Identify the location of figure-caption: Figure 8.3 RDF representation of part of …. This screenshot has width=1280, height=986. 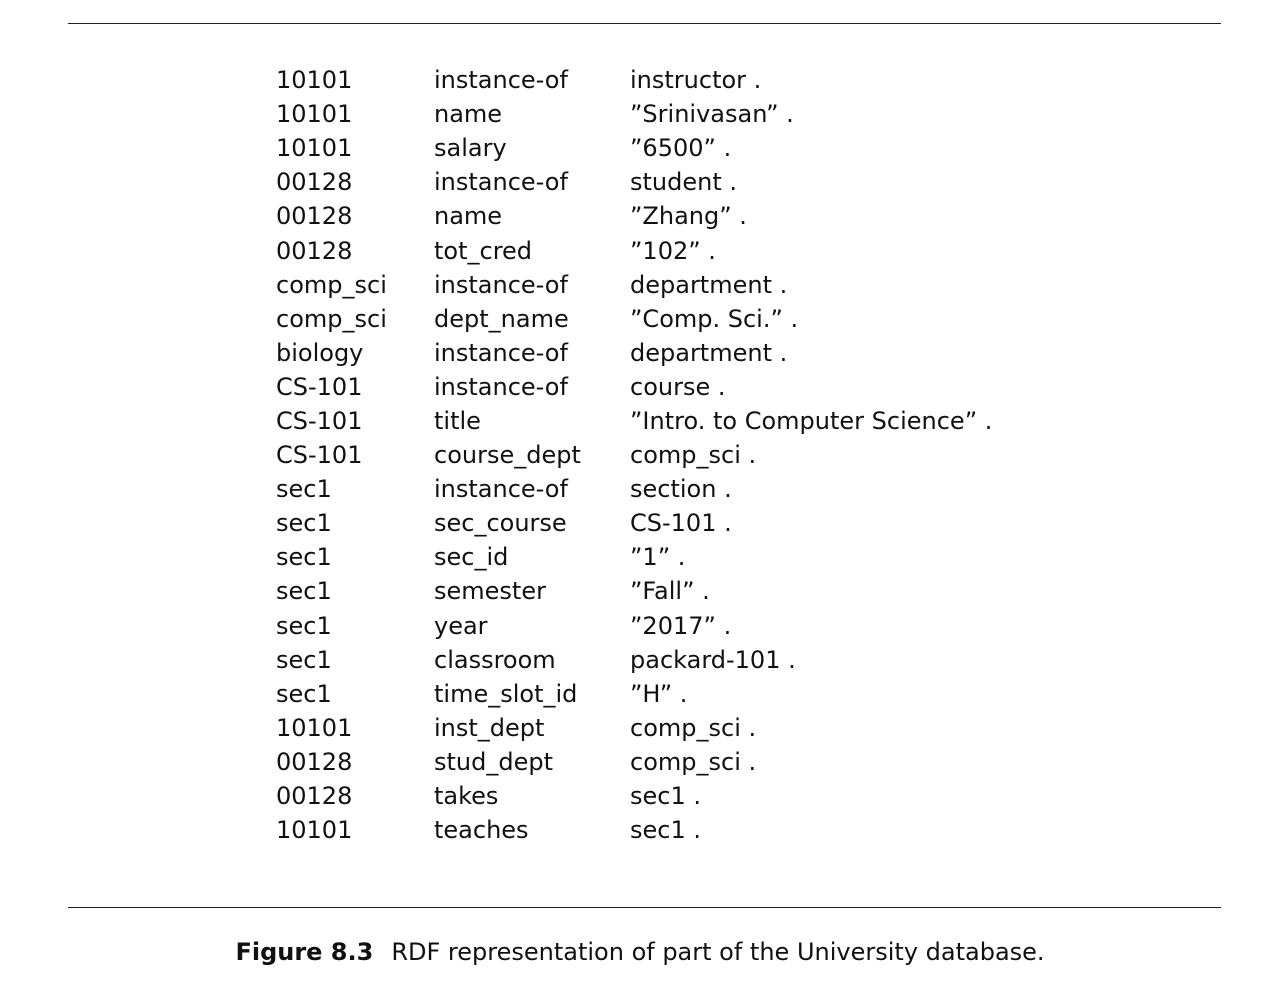
(640, 952).